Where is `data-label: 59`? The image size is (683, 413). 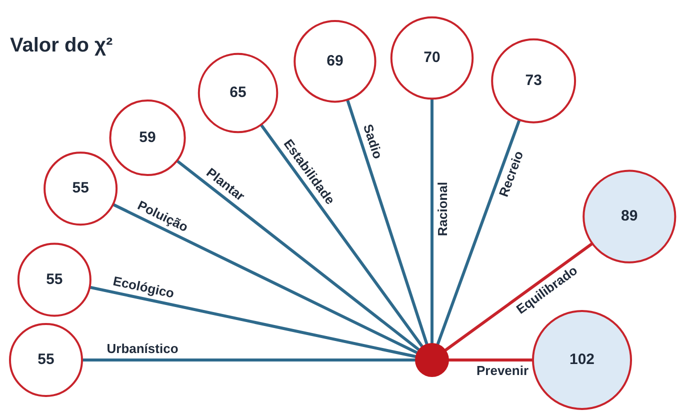
data-label: 59 is located at coordinates (147, 137).